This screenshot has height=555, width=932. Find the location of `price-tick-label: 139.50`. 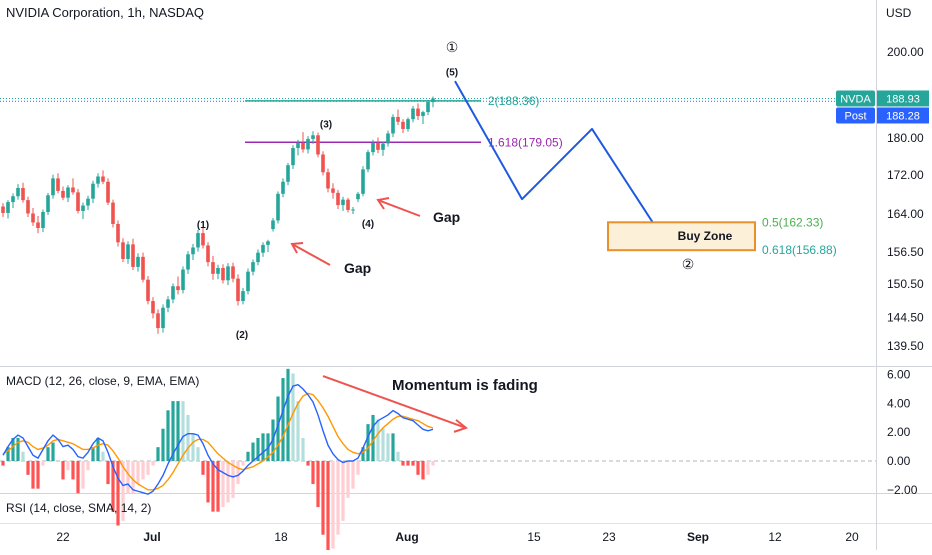

price-tick-label: 139.50 is located at coordinates (905, 346).